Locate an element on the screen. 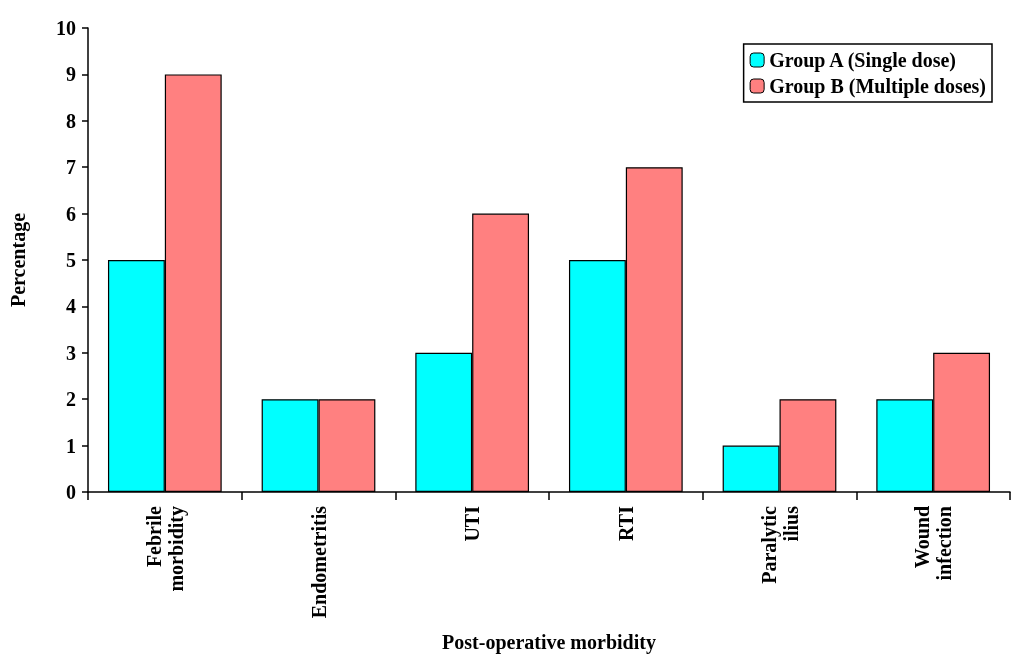 The height and width of the screenshot is (657, 1022). legend-label: Group B (Multiple doses) is located at coordinates (877, 86).